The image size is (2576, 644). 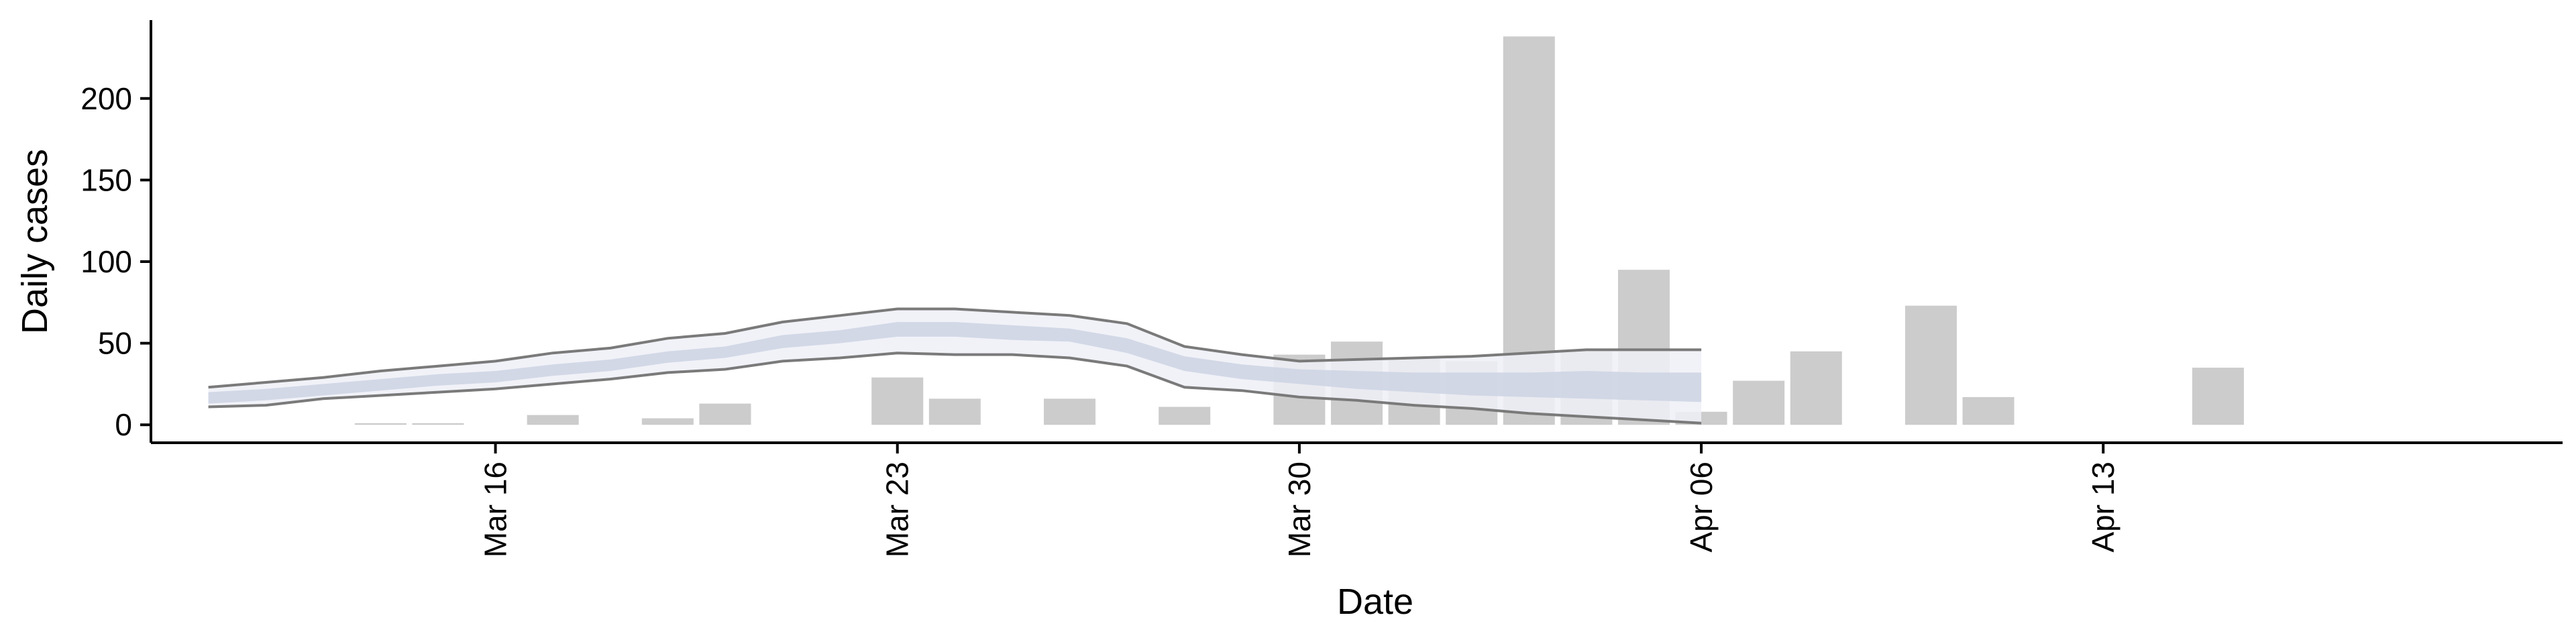 I want to click on y-tick-label: 200, so click(x=106, y=98).